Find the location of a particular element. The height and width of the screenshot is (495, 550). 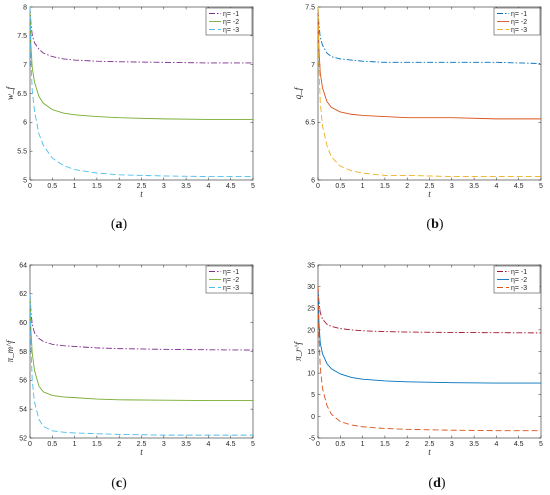

x-tick-label: 4.5 is located at coordinates (519, 186).